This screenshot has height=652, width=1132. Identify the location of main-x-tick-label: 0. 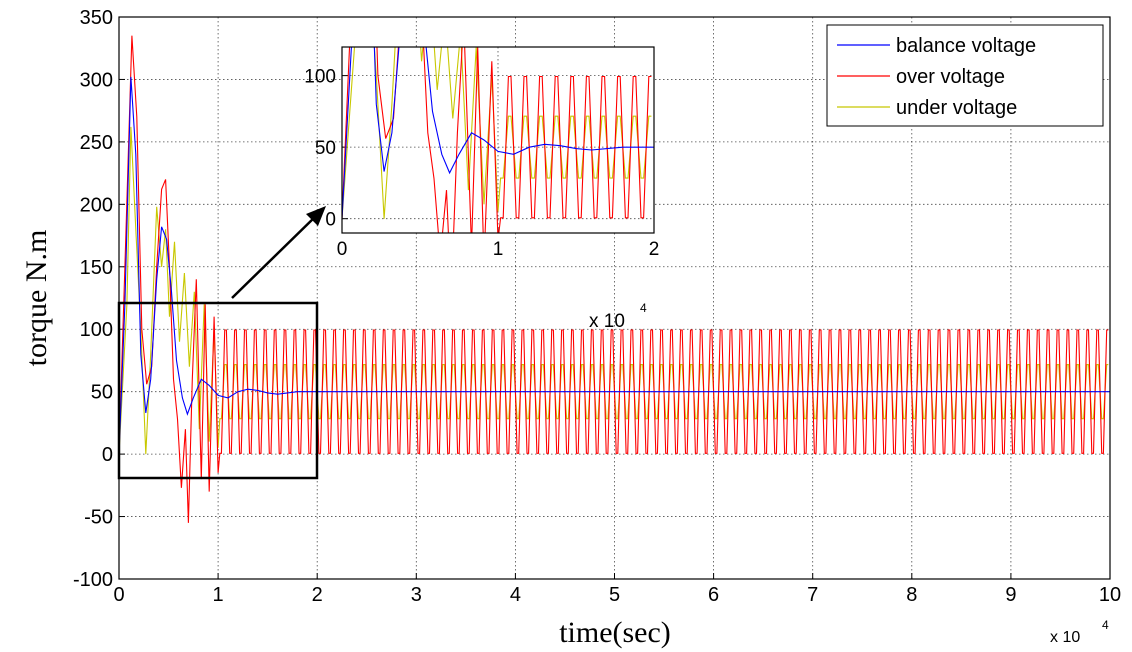
(118, 595).